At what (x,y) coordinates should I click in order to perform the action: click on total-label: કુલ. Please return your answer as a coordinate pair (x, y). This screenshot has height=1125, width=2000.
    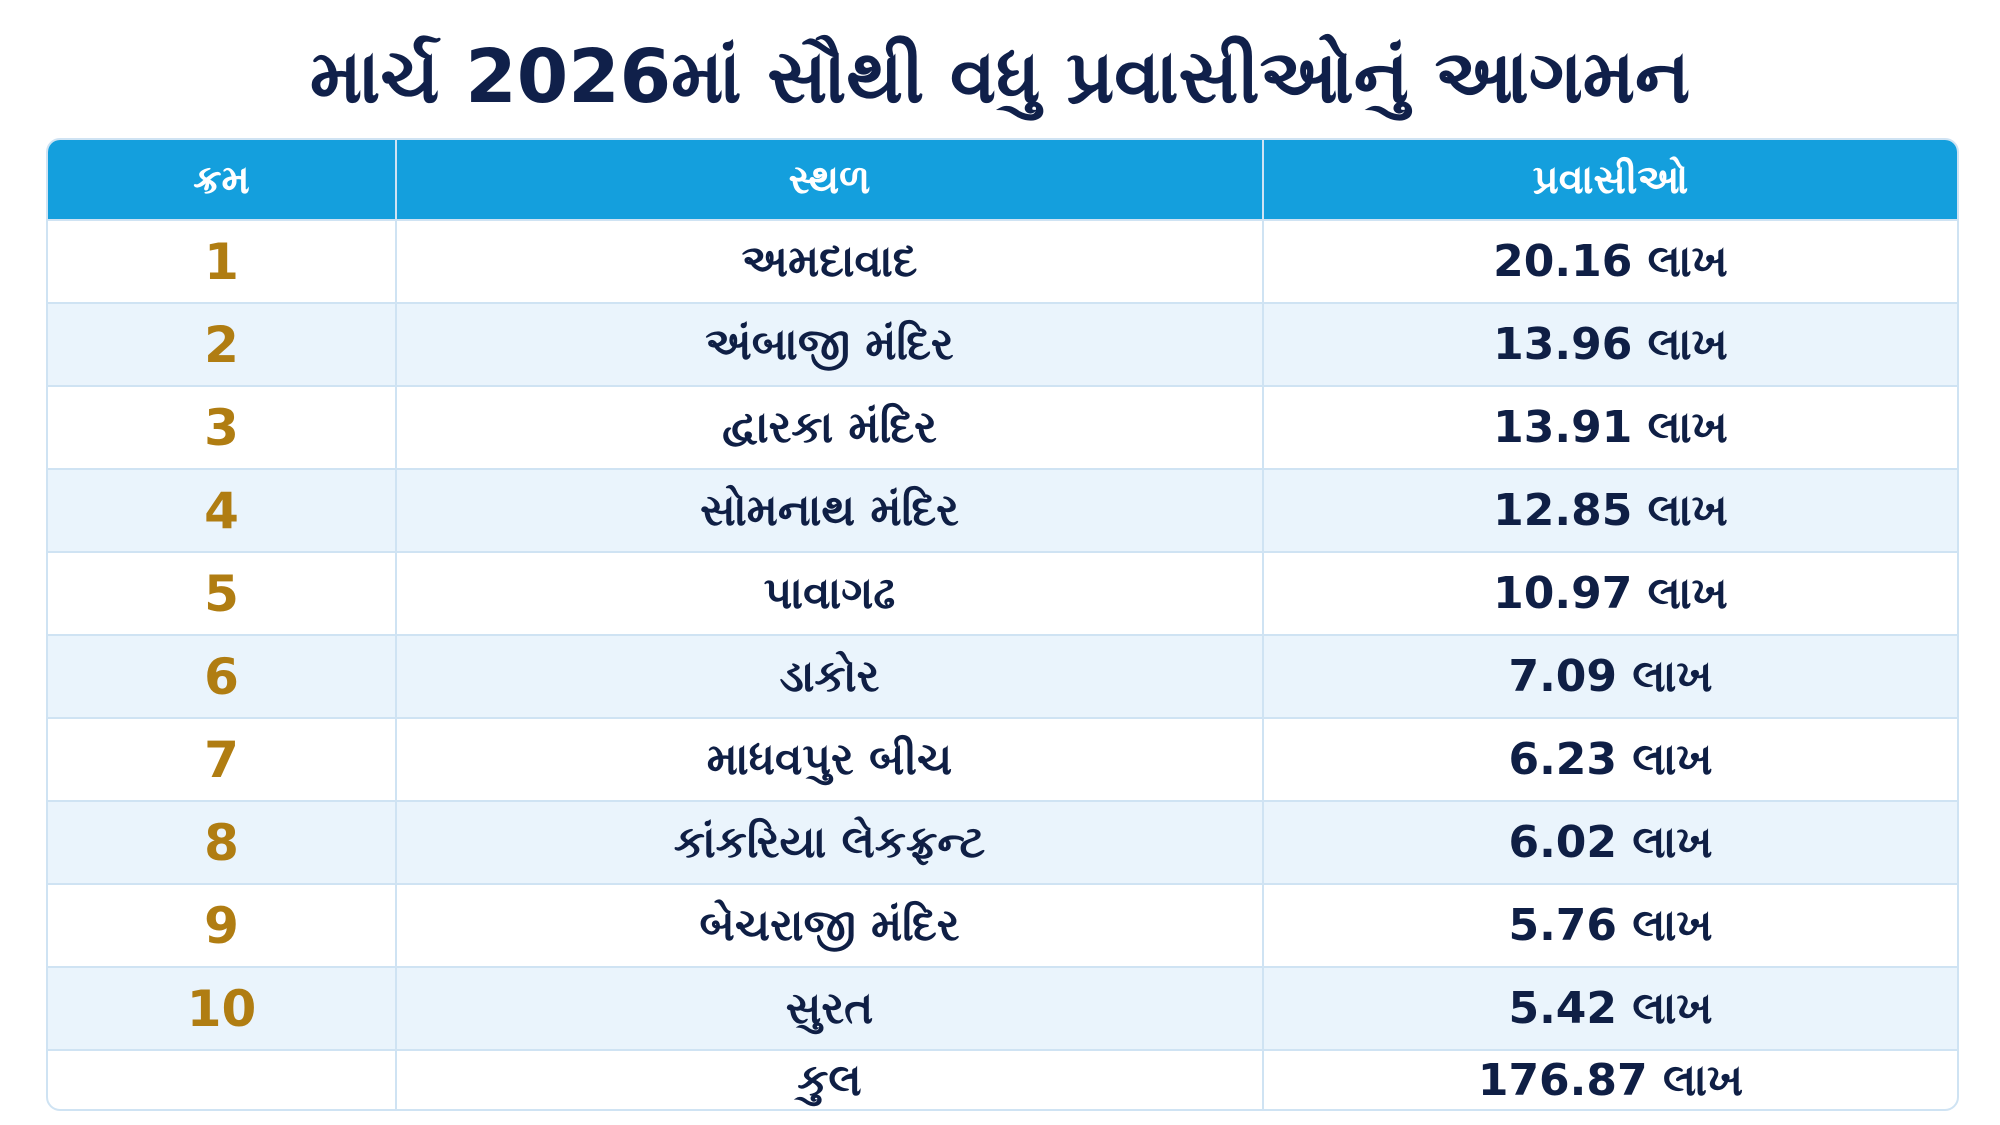
    Looking at the image, I should click on (828, 1079).